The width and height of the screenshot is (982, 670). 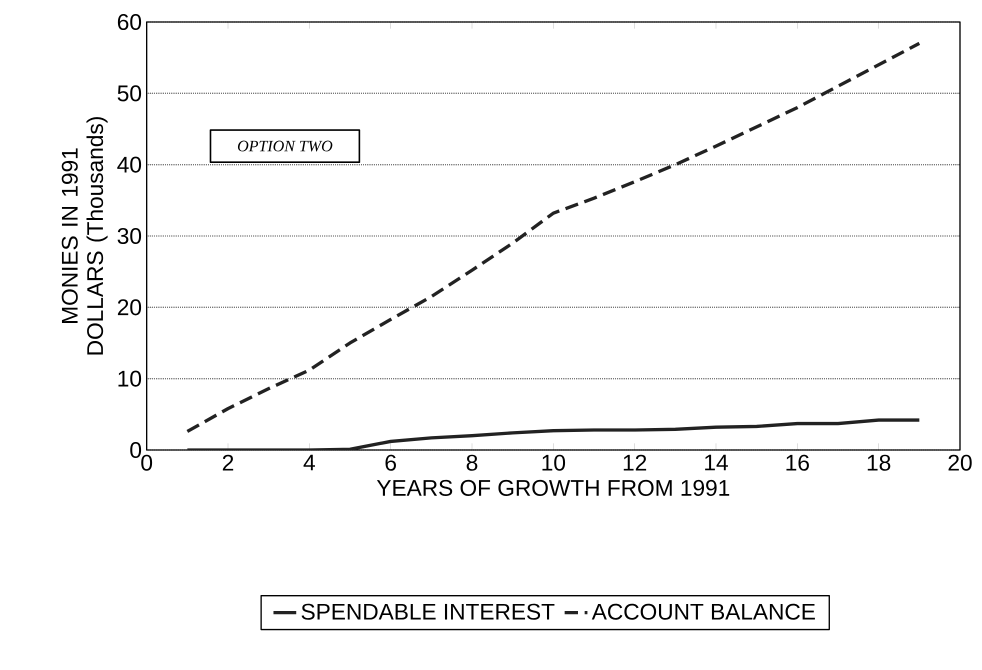 I want to click on x-tick-label: 12, so click(x=635, y=462).